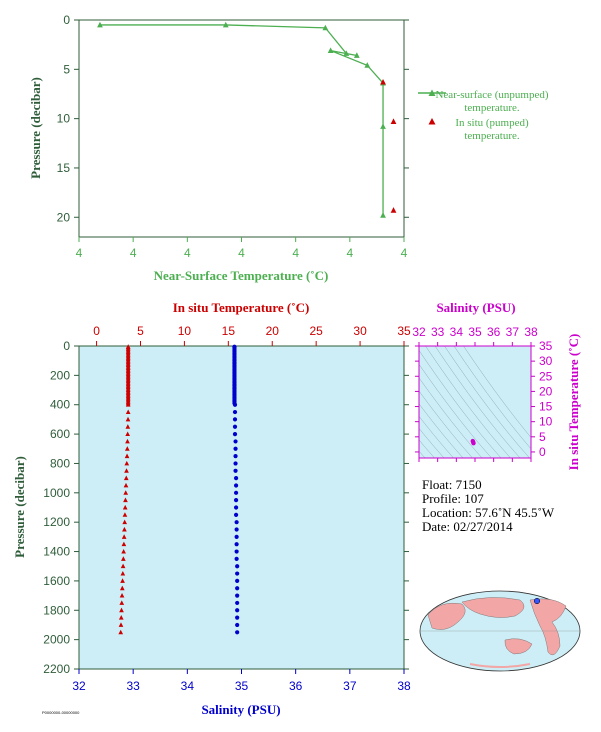  What do you see at coordinates (64, 217) in the screenshot?
I see `y-tick-label: 20` at bounding box center [64, 217].